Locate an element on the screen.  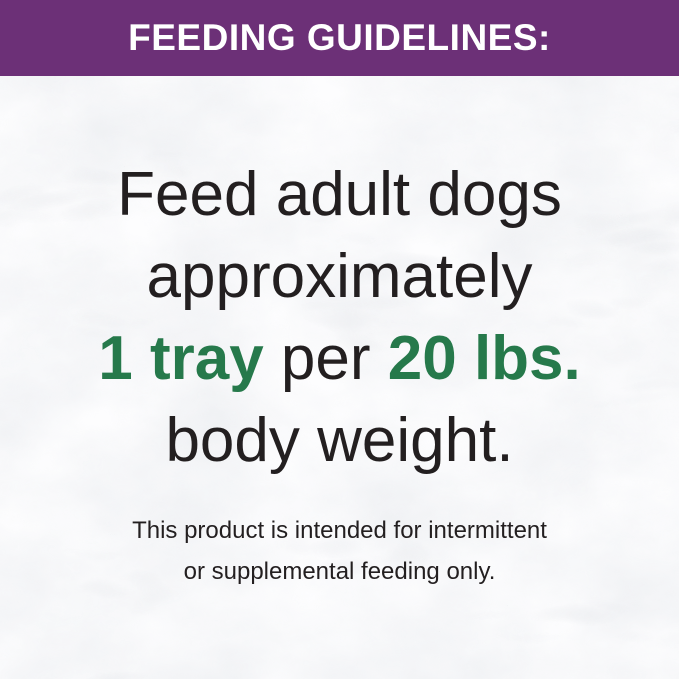
banner-title: FEEDING GUIDELINES: is located at coordinates (339, 37).